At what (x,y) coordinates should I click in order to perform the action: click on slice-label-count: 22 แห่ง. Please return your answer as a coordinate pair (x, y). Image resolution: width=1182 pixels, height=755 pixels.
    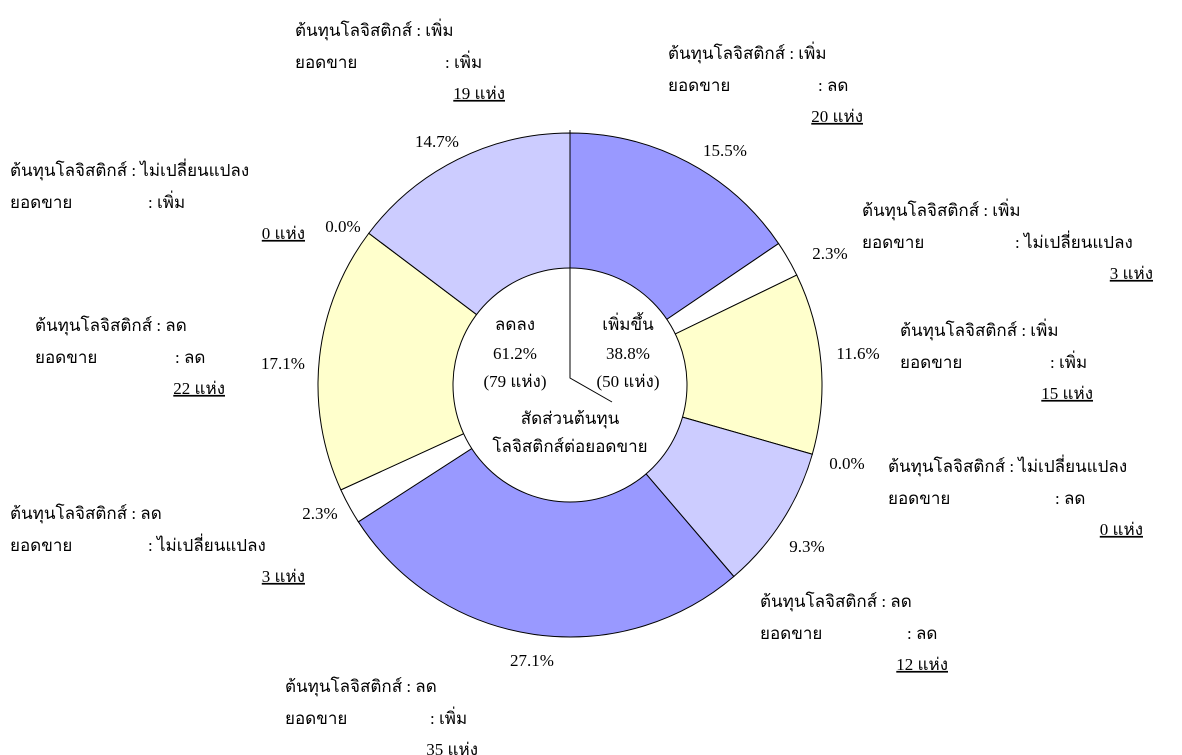
    Looking at the image, I should click on (199, 388).